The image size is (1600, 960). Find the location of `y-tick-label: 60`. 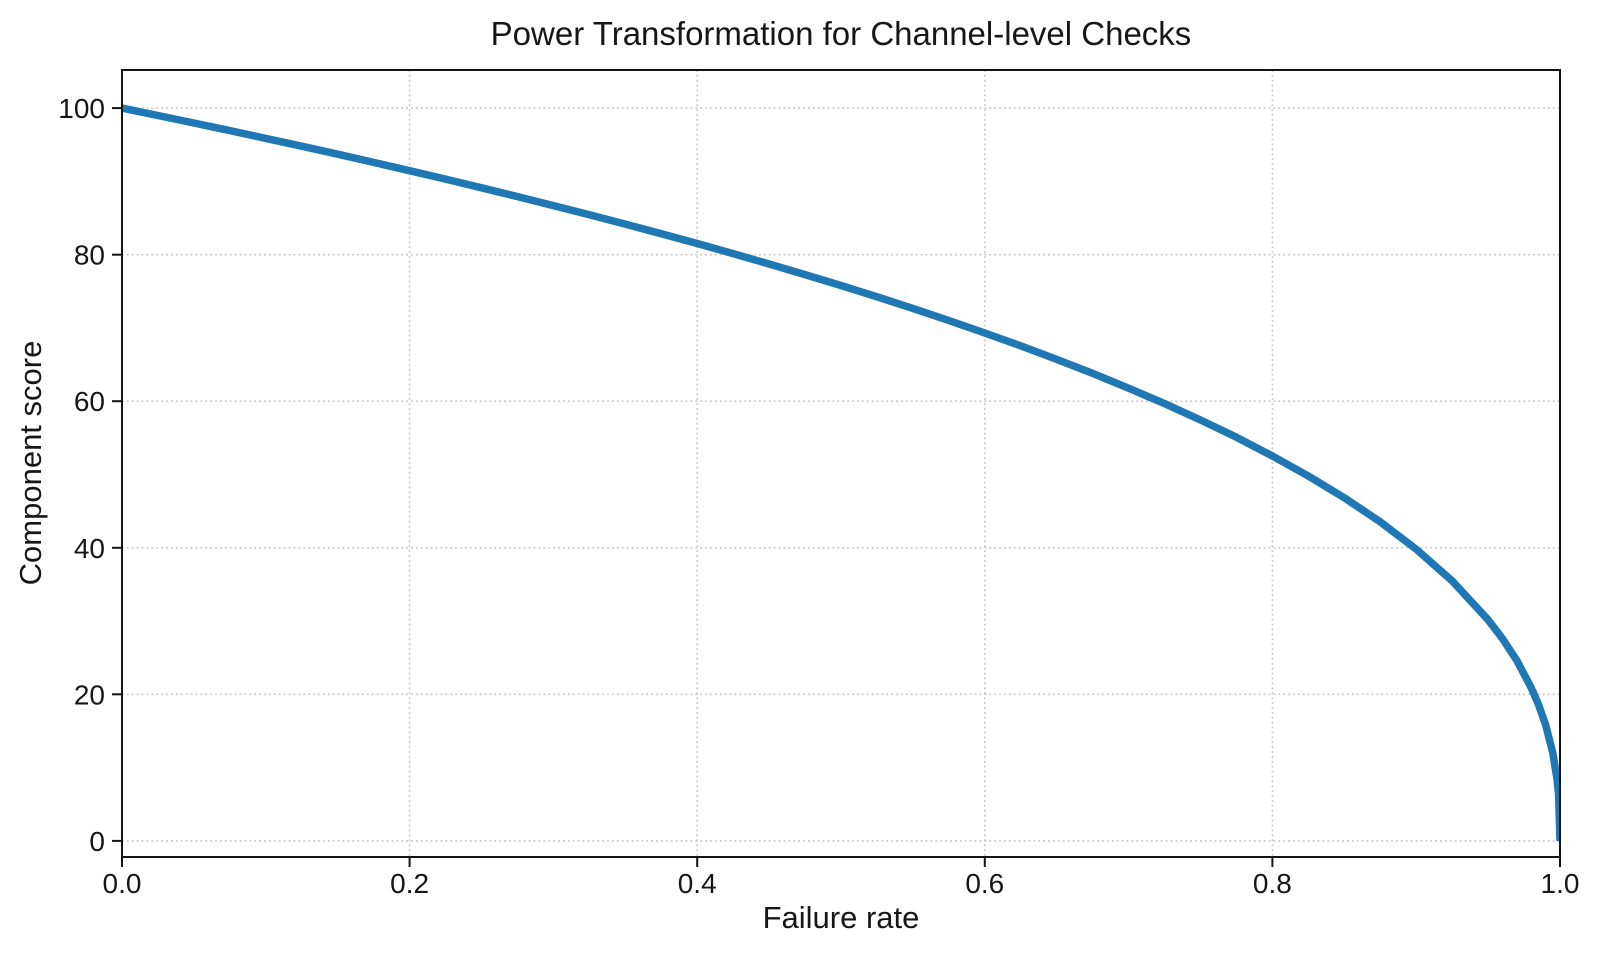

y-tick-label: 60 is located at coordinates (89, 401).